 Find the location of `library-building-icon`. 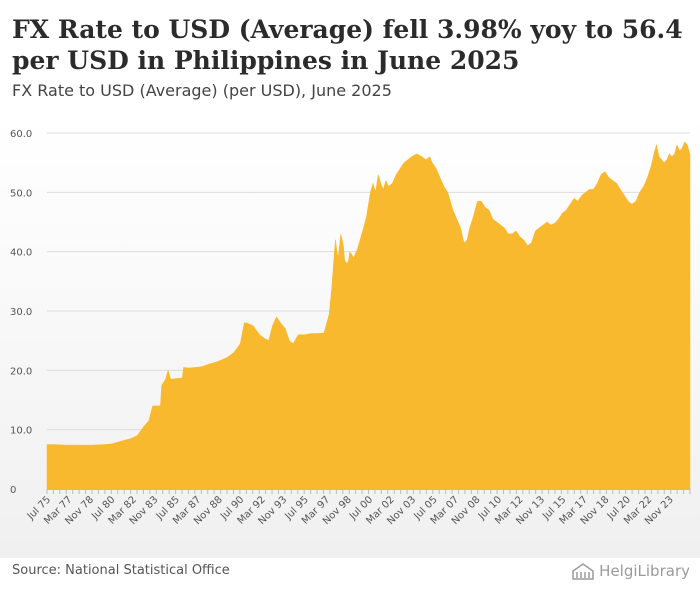

library-building-icon is located at coordinates (583, 571).